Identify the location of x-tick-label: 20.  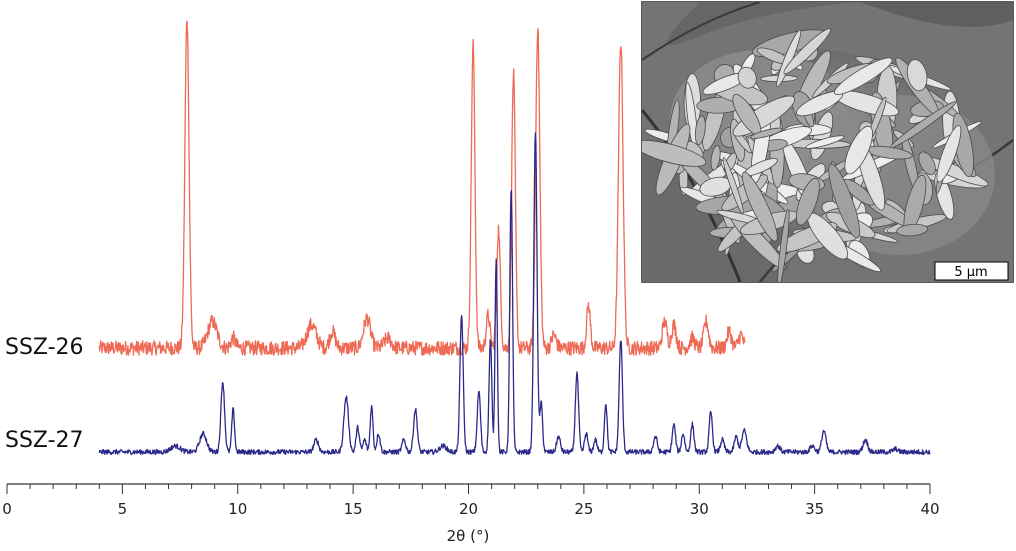
(468, 509).